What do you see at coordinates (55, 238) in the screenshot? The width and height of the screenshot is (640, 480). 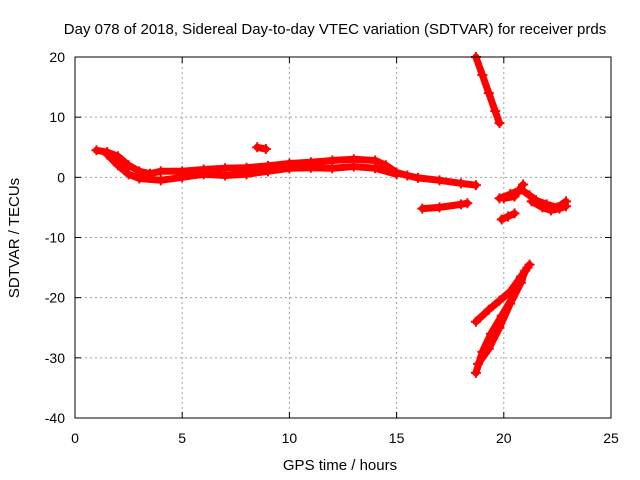 I see `y-tick-label: -10` at bounding box center [55, 238].